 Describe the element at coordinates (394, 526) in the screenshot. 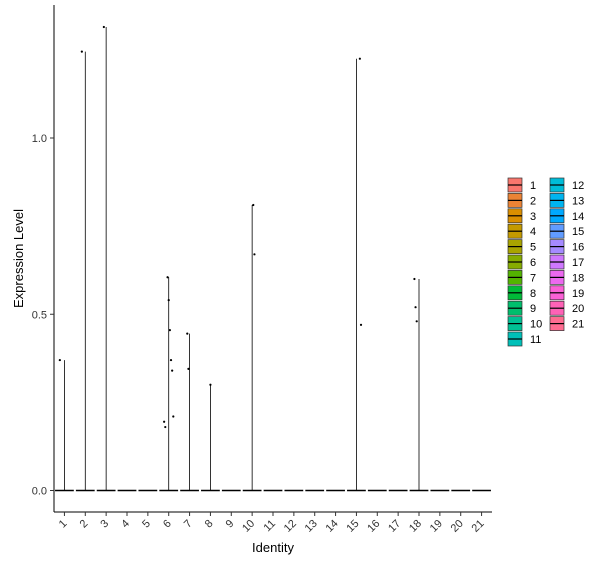

I see `x-tick-label-17: 17` at that location.